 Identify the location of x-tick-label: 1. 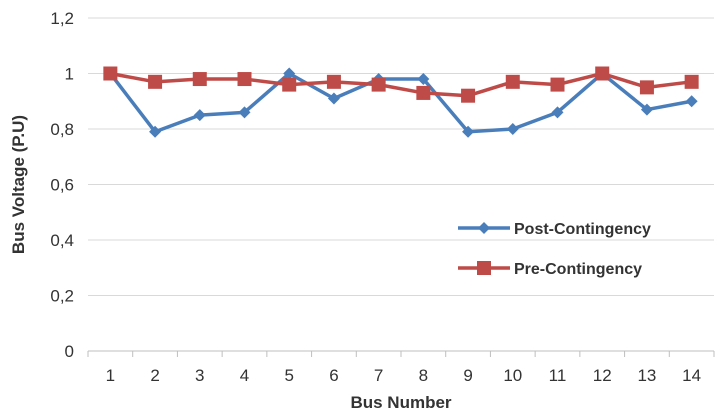
(110, 375).